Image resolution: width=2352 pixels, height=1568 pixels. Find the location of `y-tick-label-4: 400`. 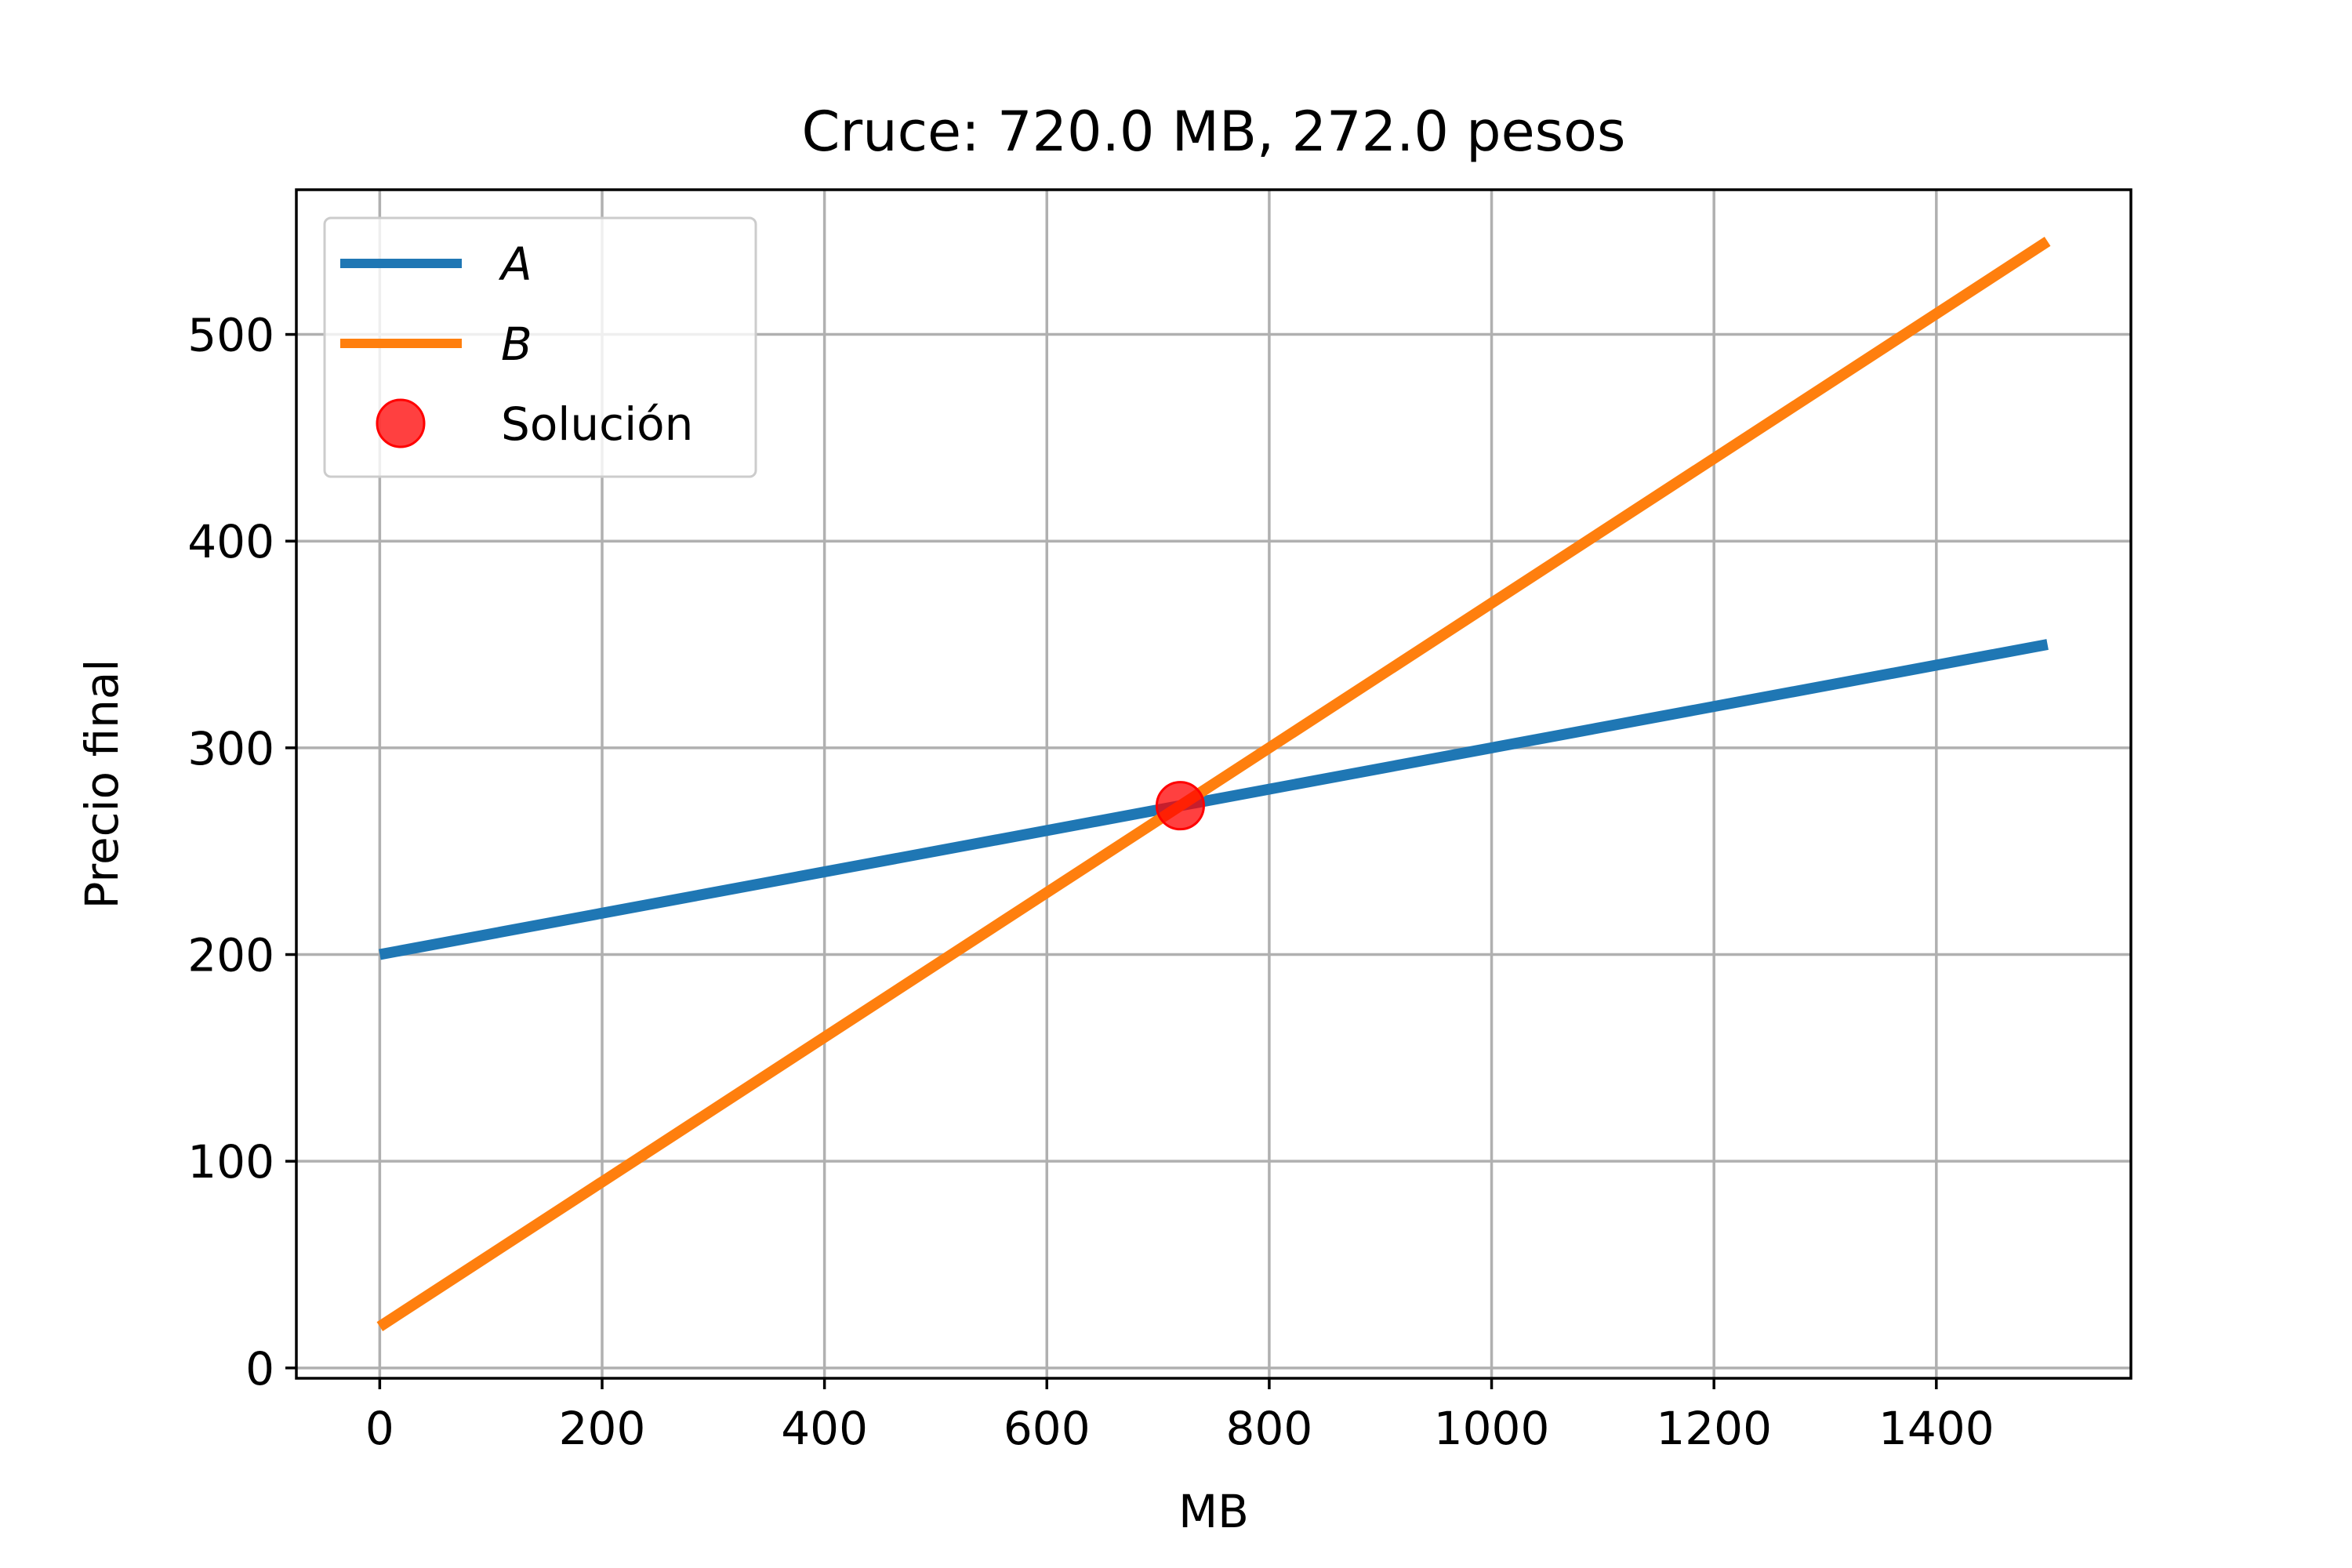

y-tick-label-4: 400 is located at coordinates (230, 541).